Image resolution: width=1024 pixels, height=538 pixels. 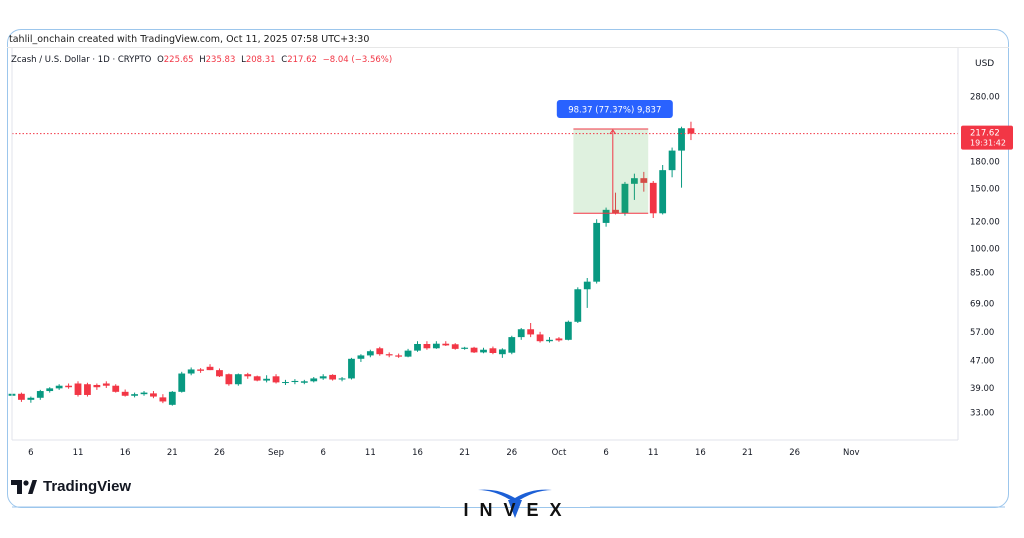 I want to click on y-tick-label: 100.00, so click(x=985, y=250).